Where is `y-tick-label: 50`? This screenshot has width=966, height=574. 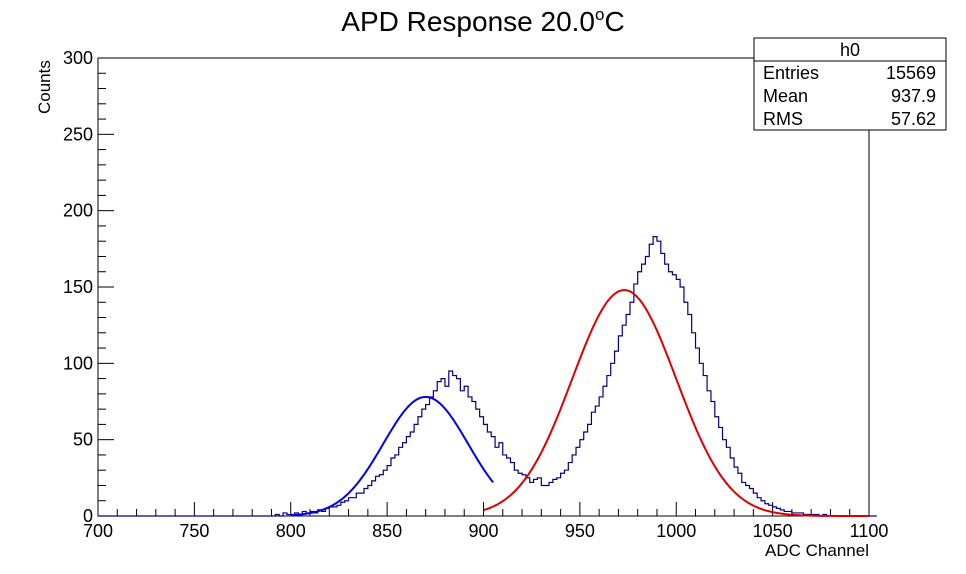
y-tick-label: 50 is located at coordinates (83, 440).